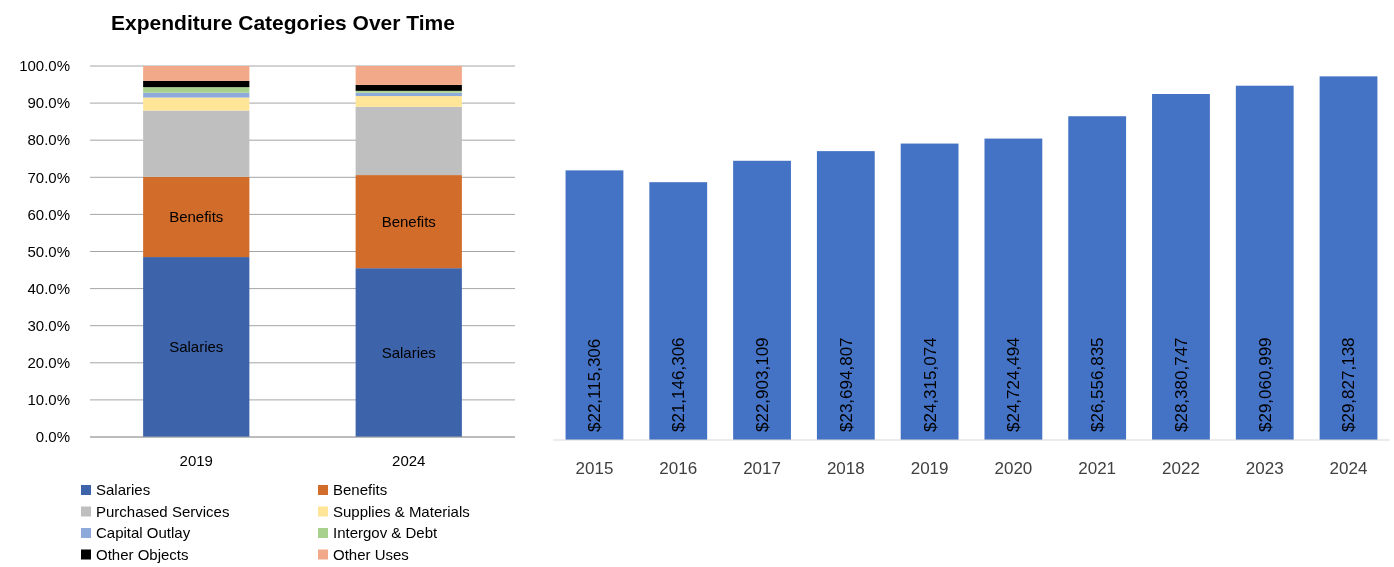 The width and height of the screenshot is (1394, 567). I want to click on x-tick-label: 2021, so click(1097, 468).